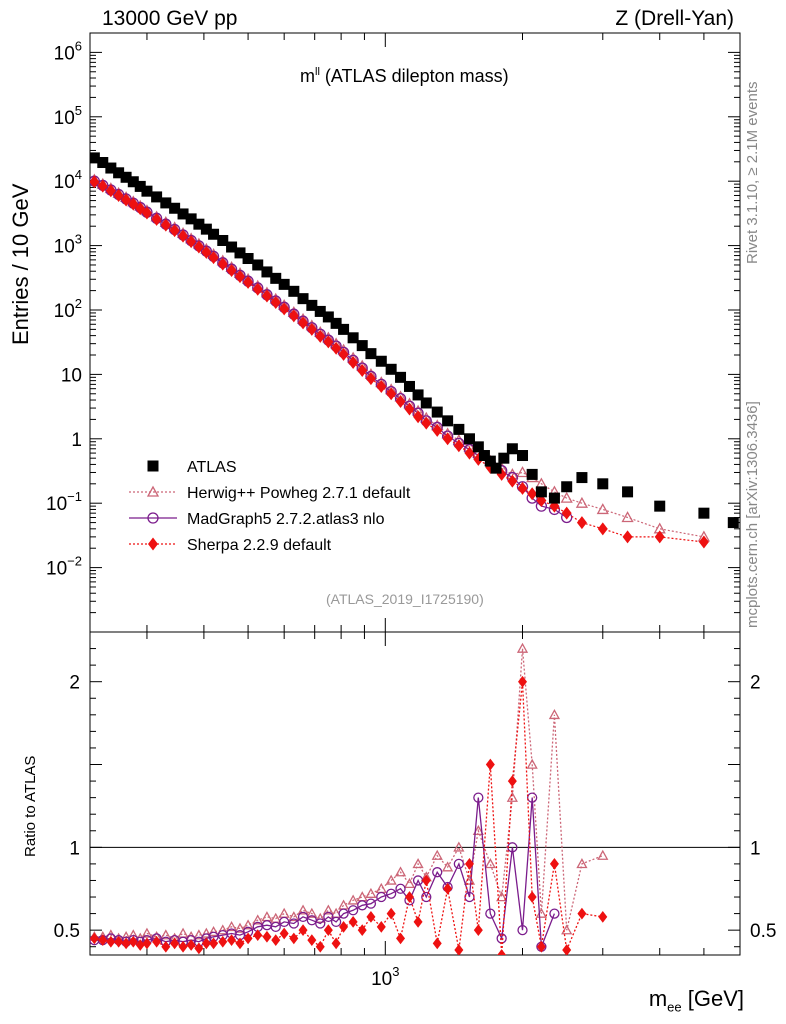 The width and height of the screenshot is (786, 1024). I want to click on atlas-legend-label: ATLAS, so click(212, 467).